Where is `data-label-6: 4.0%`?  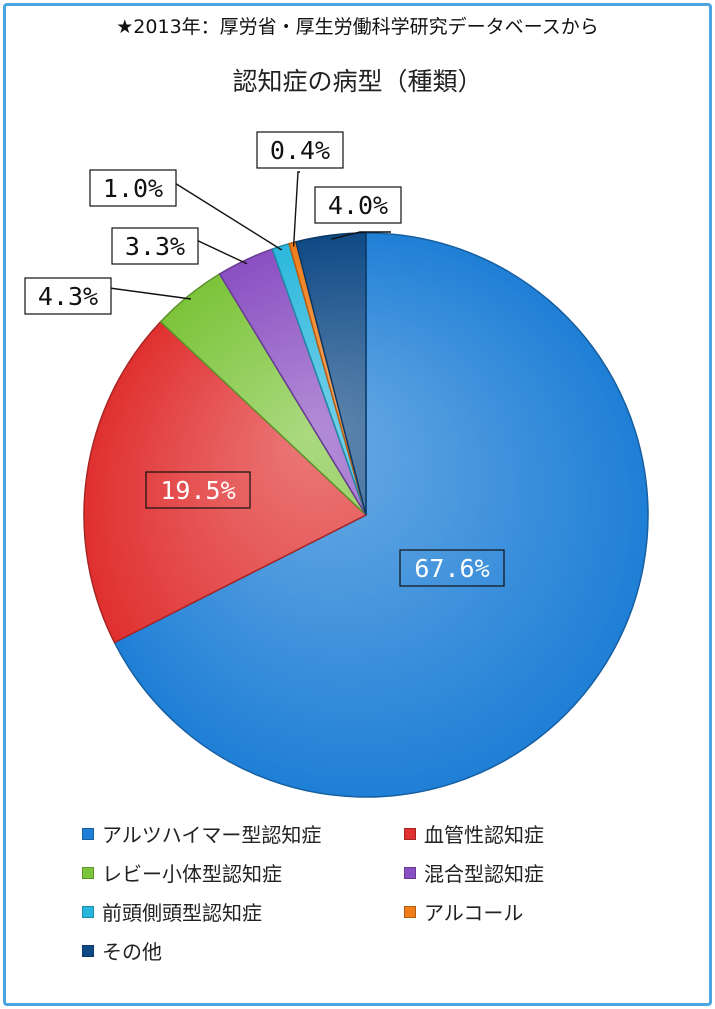 data-label-6: 4.0% is located at coordinates (358, 205).